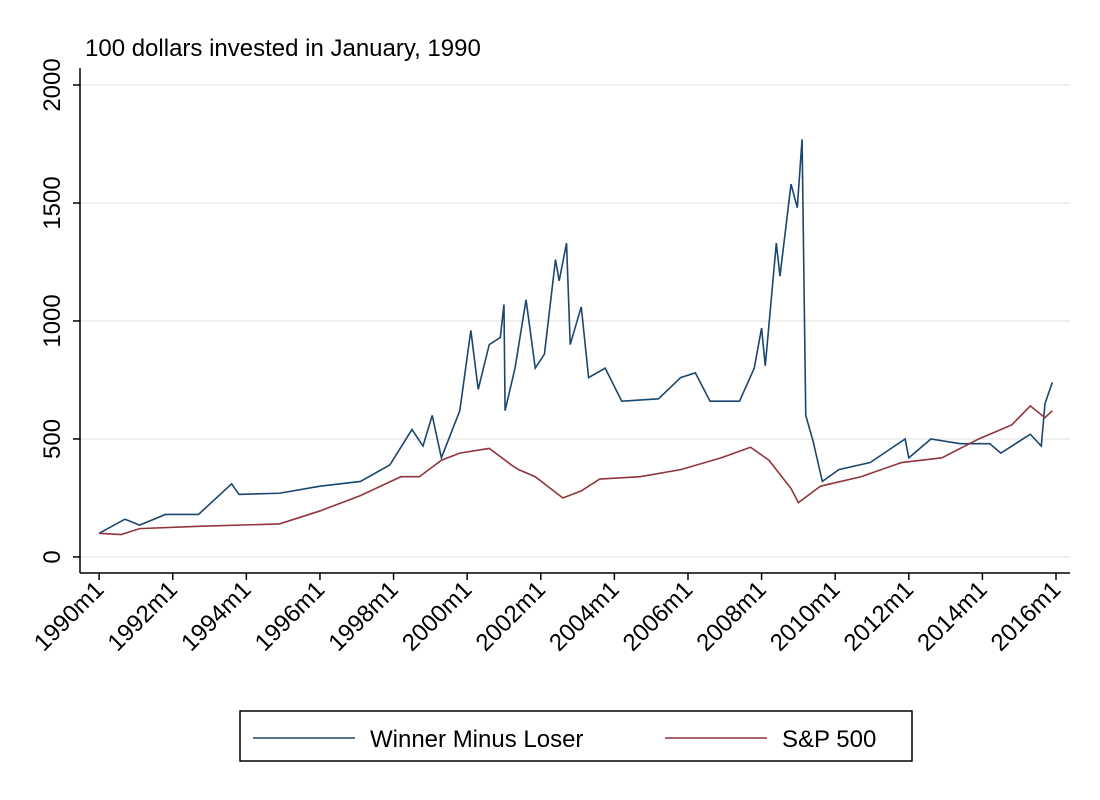 The height and width of the screenshot is (800, 1100). What do you see at coordinates (52, 202) in the screenshot?
I see `y-tick-label: 1500` at bounding box center [52, 202].